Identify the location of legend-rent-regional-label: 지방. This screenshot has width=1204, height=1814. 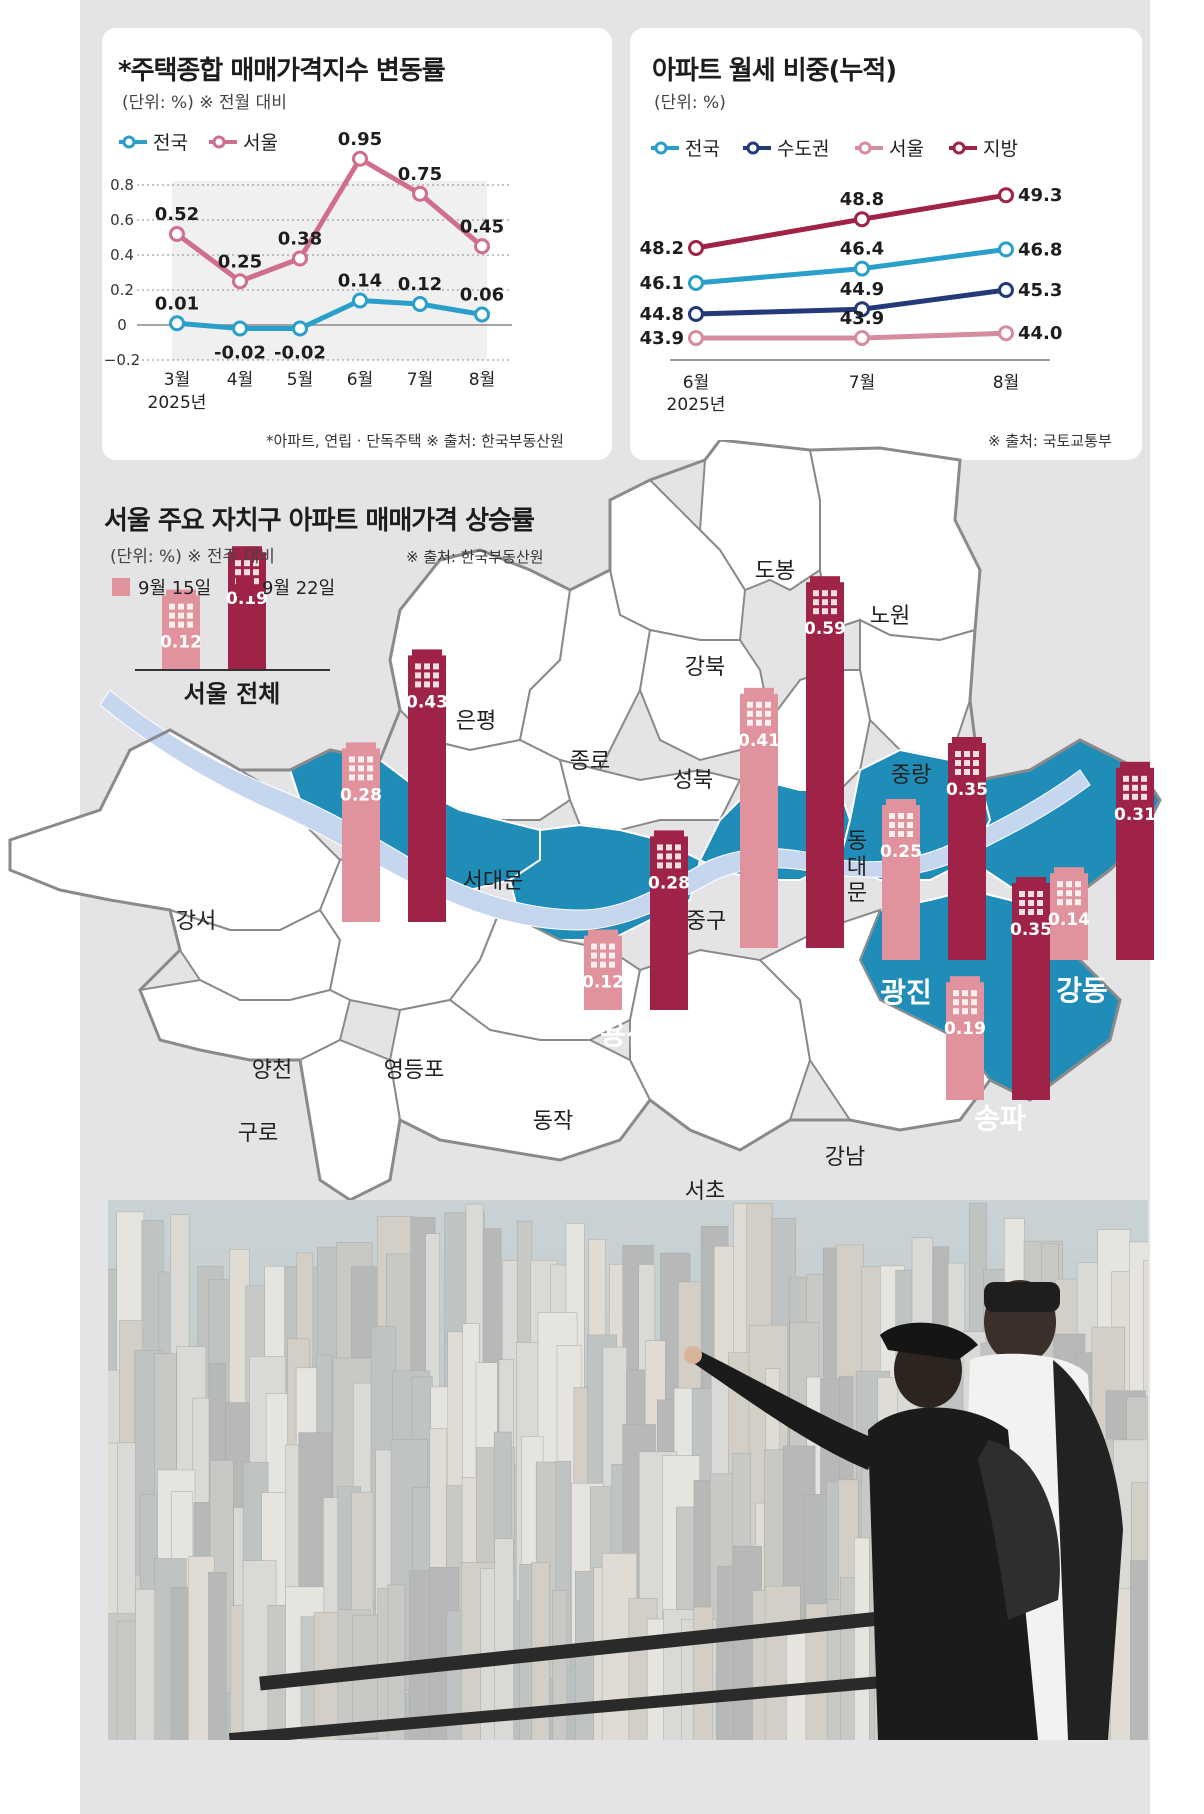
(1000, 149).